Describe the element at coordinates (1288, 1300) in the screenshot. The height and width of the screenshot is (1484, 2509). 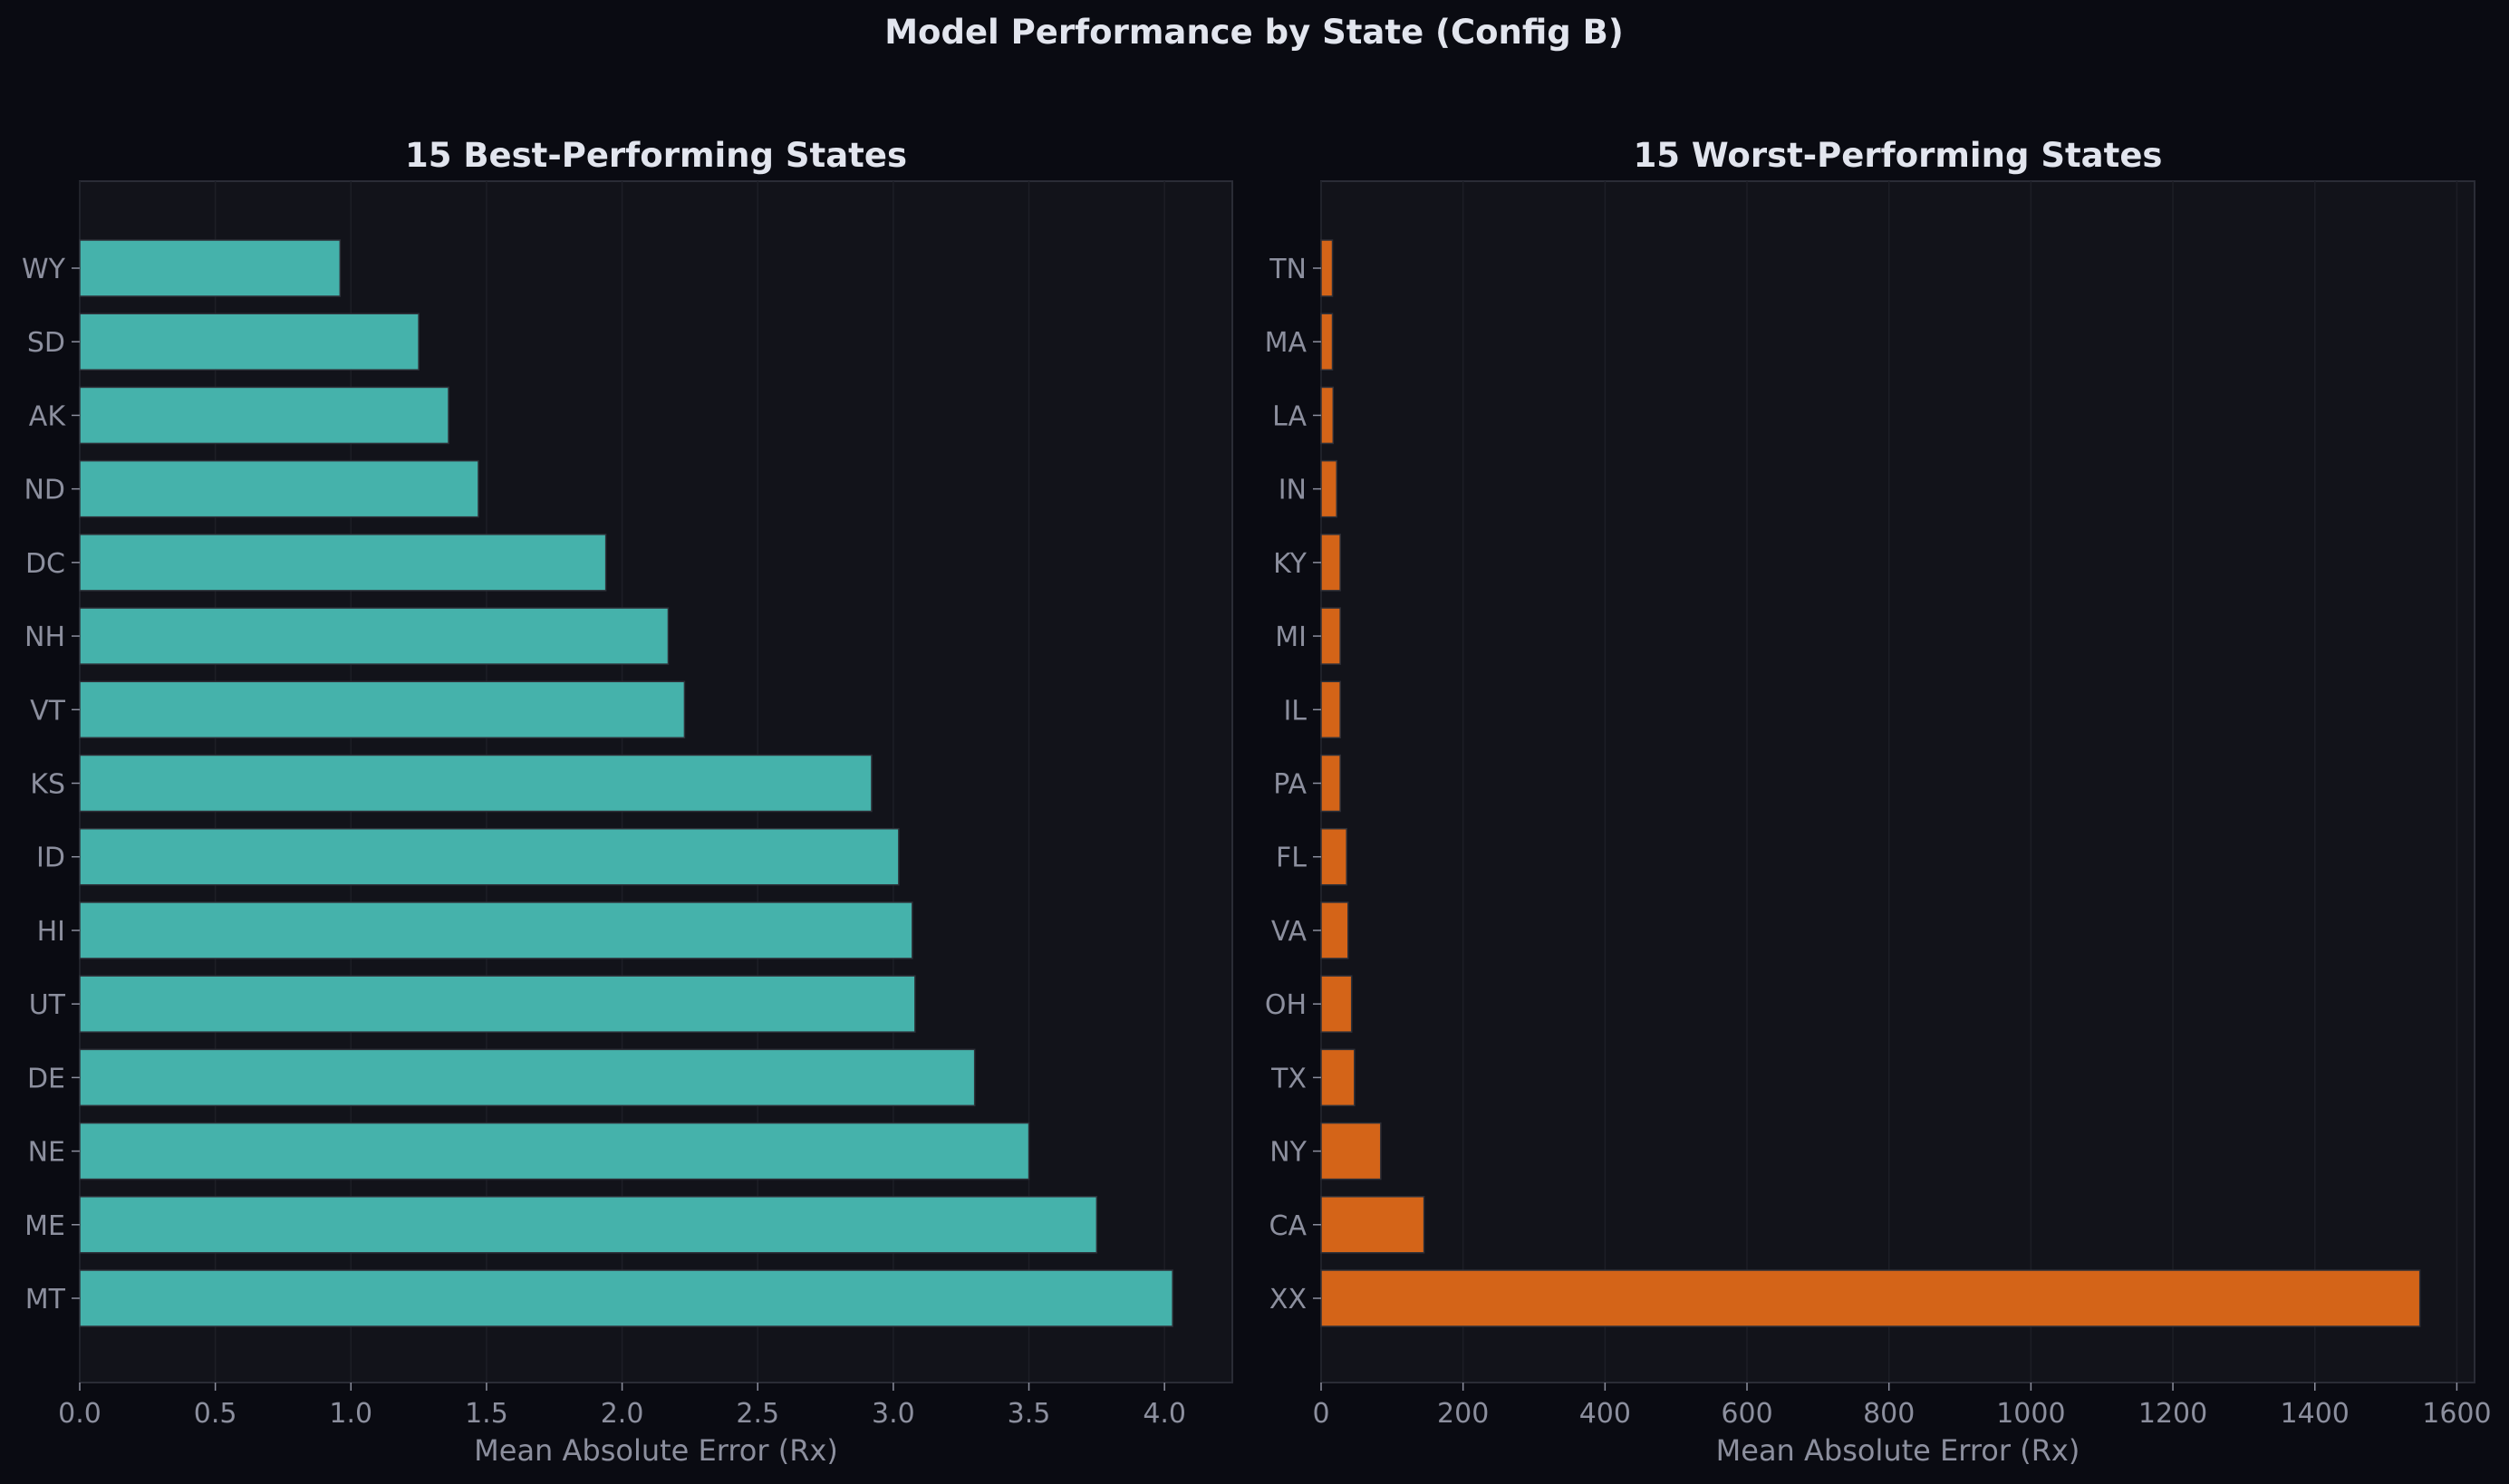
I see `worst-y-tick-label: XX` at that location.